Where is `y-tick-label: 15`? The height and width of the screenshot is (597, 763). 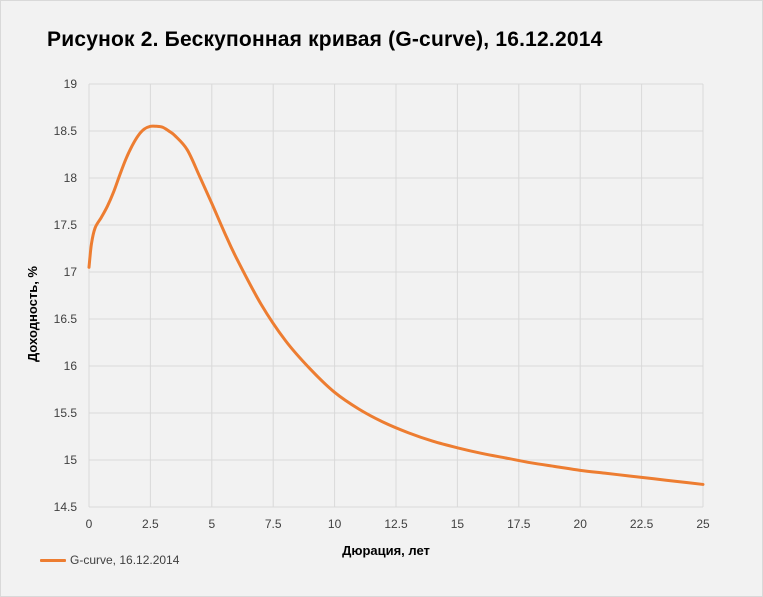
y-tick-label: 15 is located at coordinates (71, 460).